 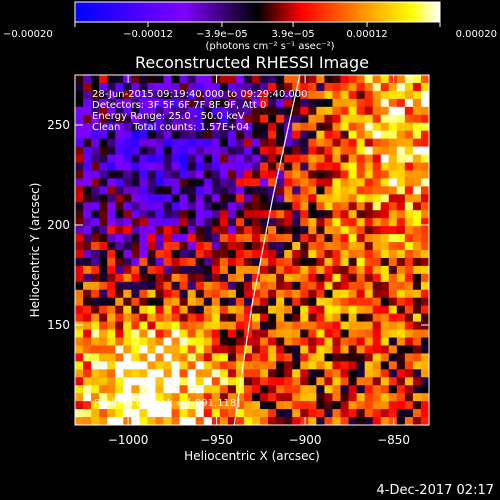 What do you see at coordinates (128, 440) in the screenshot?
I see `x-tick-label: −1000` at bounding box center [128, 440].